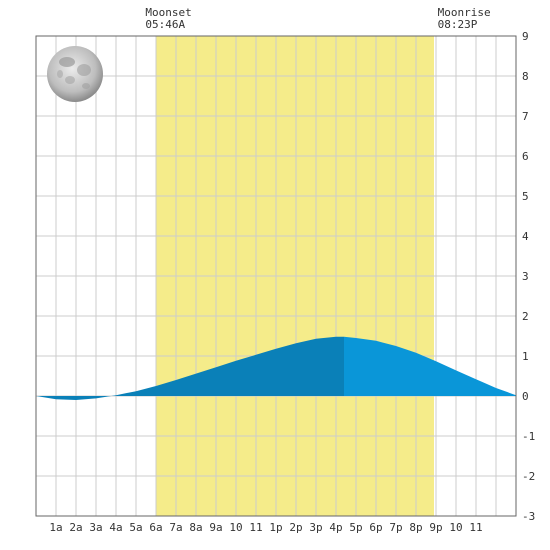 The width and height of the screenshot is (550, 550). What do you see at coordinates (155, 527) in the screenshot?
I see `x-tick-label: 6a` at bounding box center [155, 527].